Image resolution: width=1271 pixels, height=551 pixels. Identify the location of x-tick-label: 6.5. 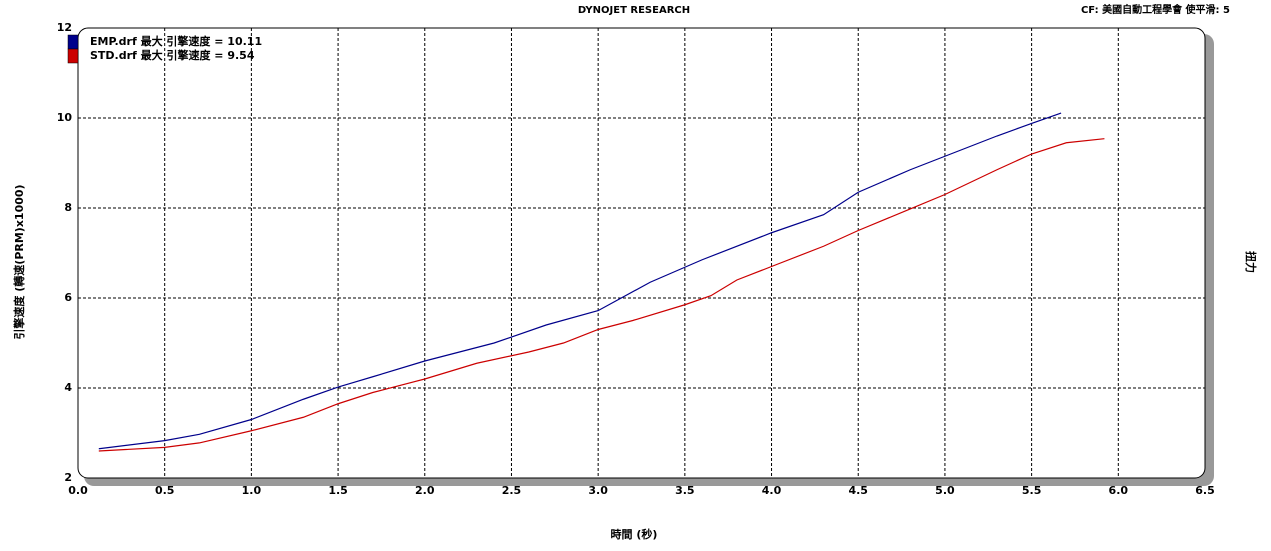
(1205, 490).